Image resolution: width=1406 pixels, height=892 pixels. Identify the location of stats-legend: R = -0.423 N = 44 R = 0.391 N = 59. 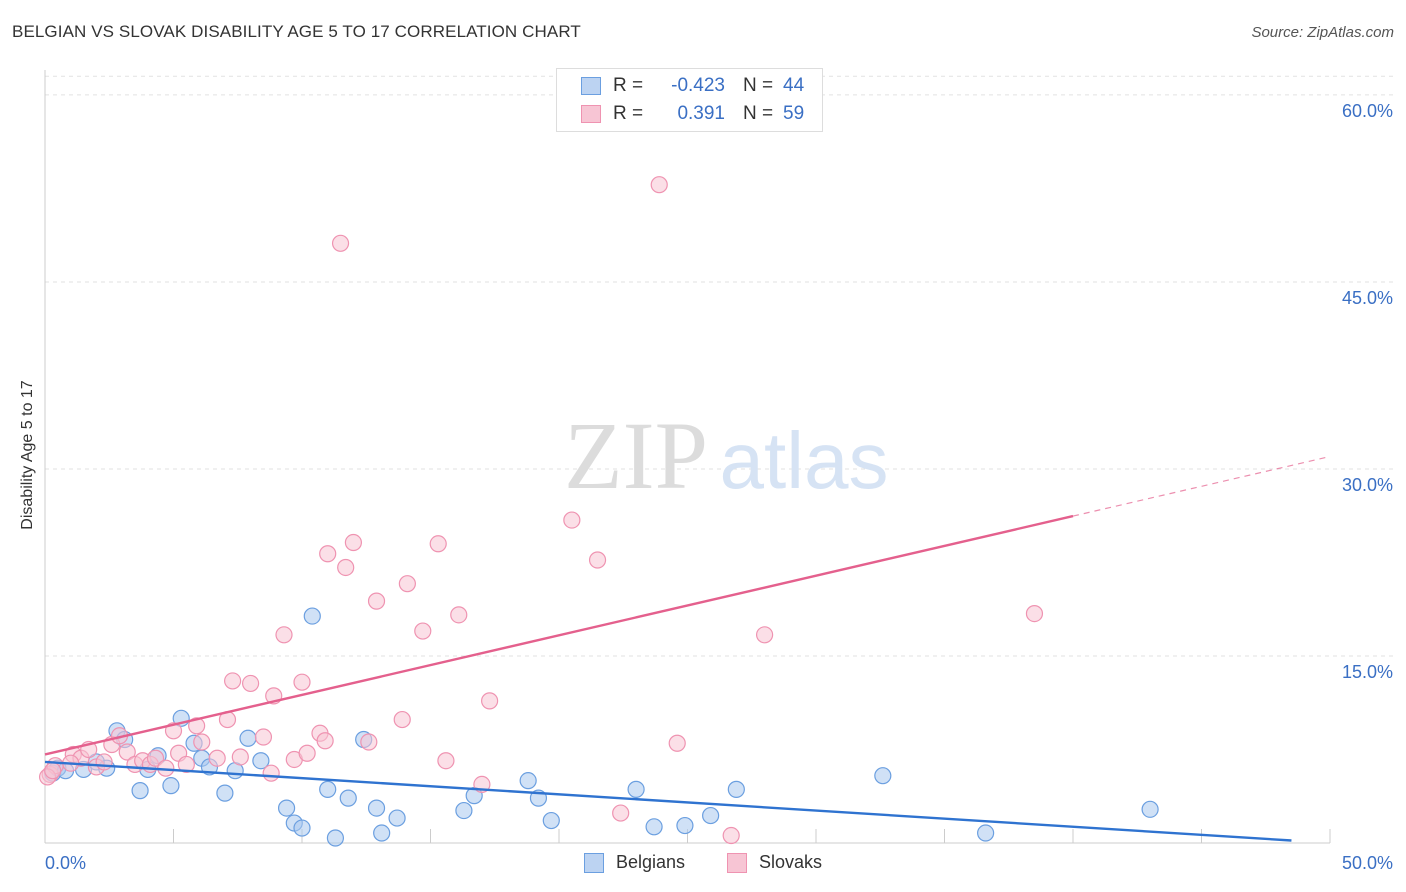
(689, 100).